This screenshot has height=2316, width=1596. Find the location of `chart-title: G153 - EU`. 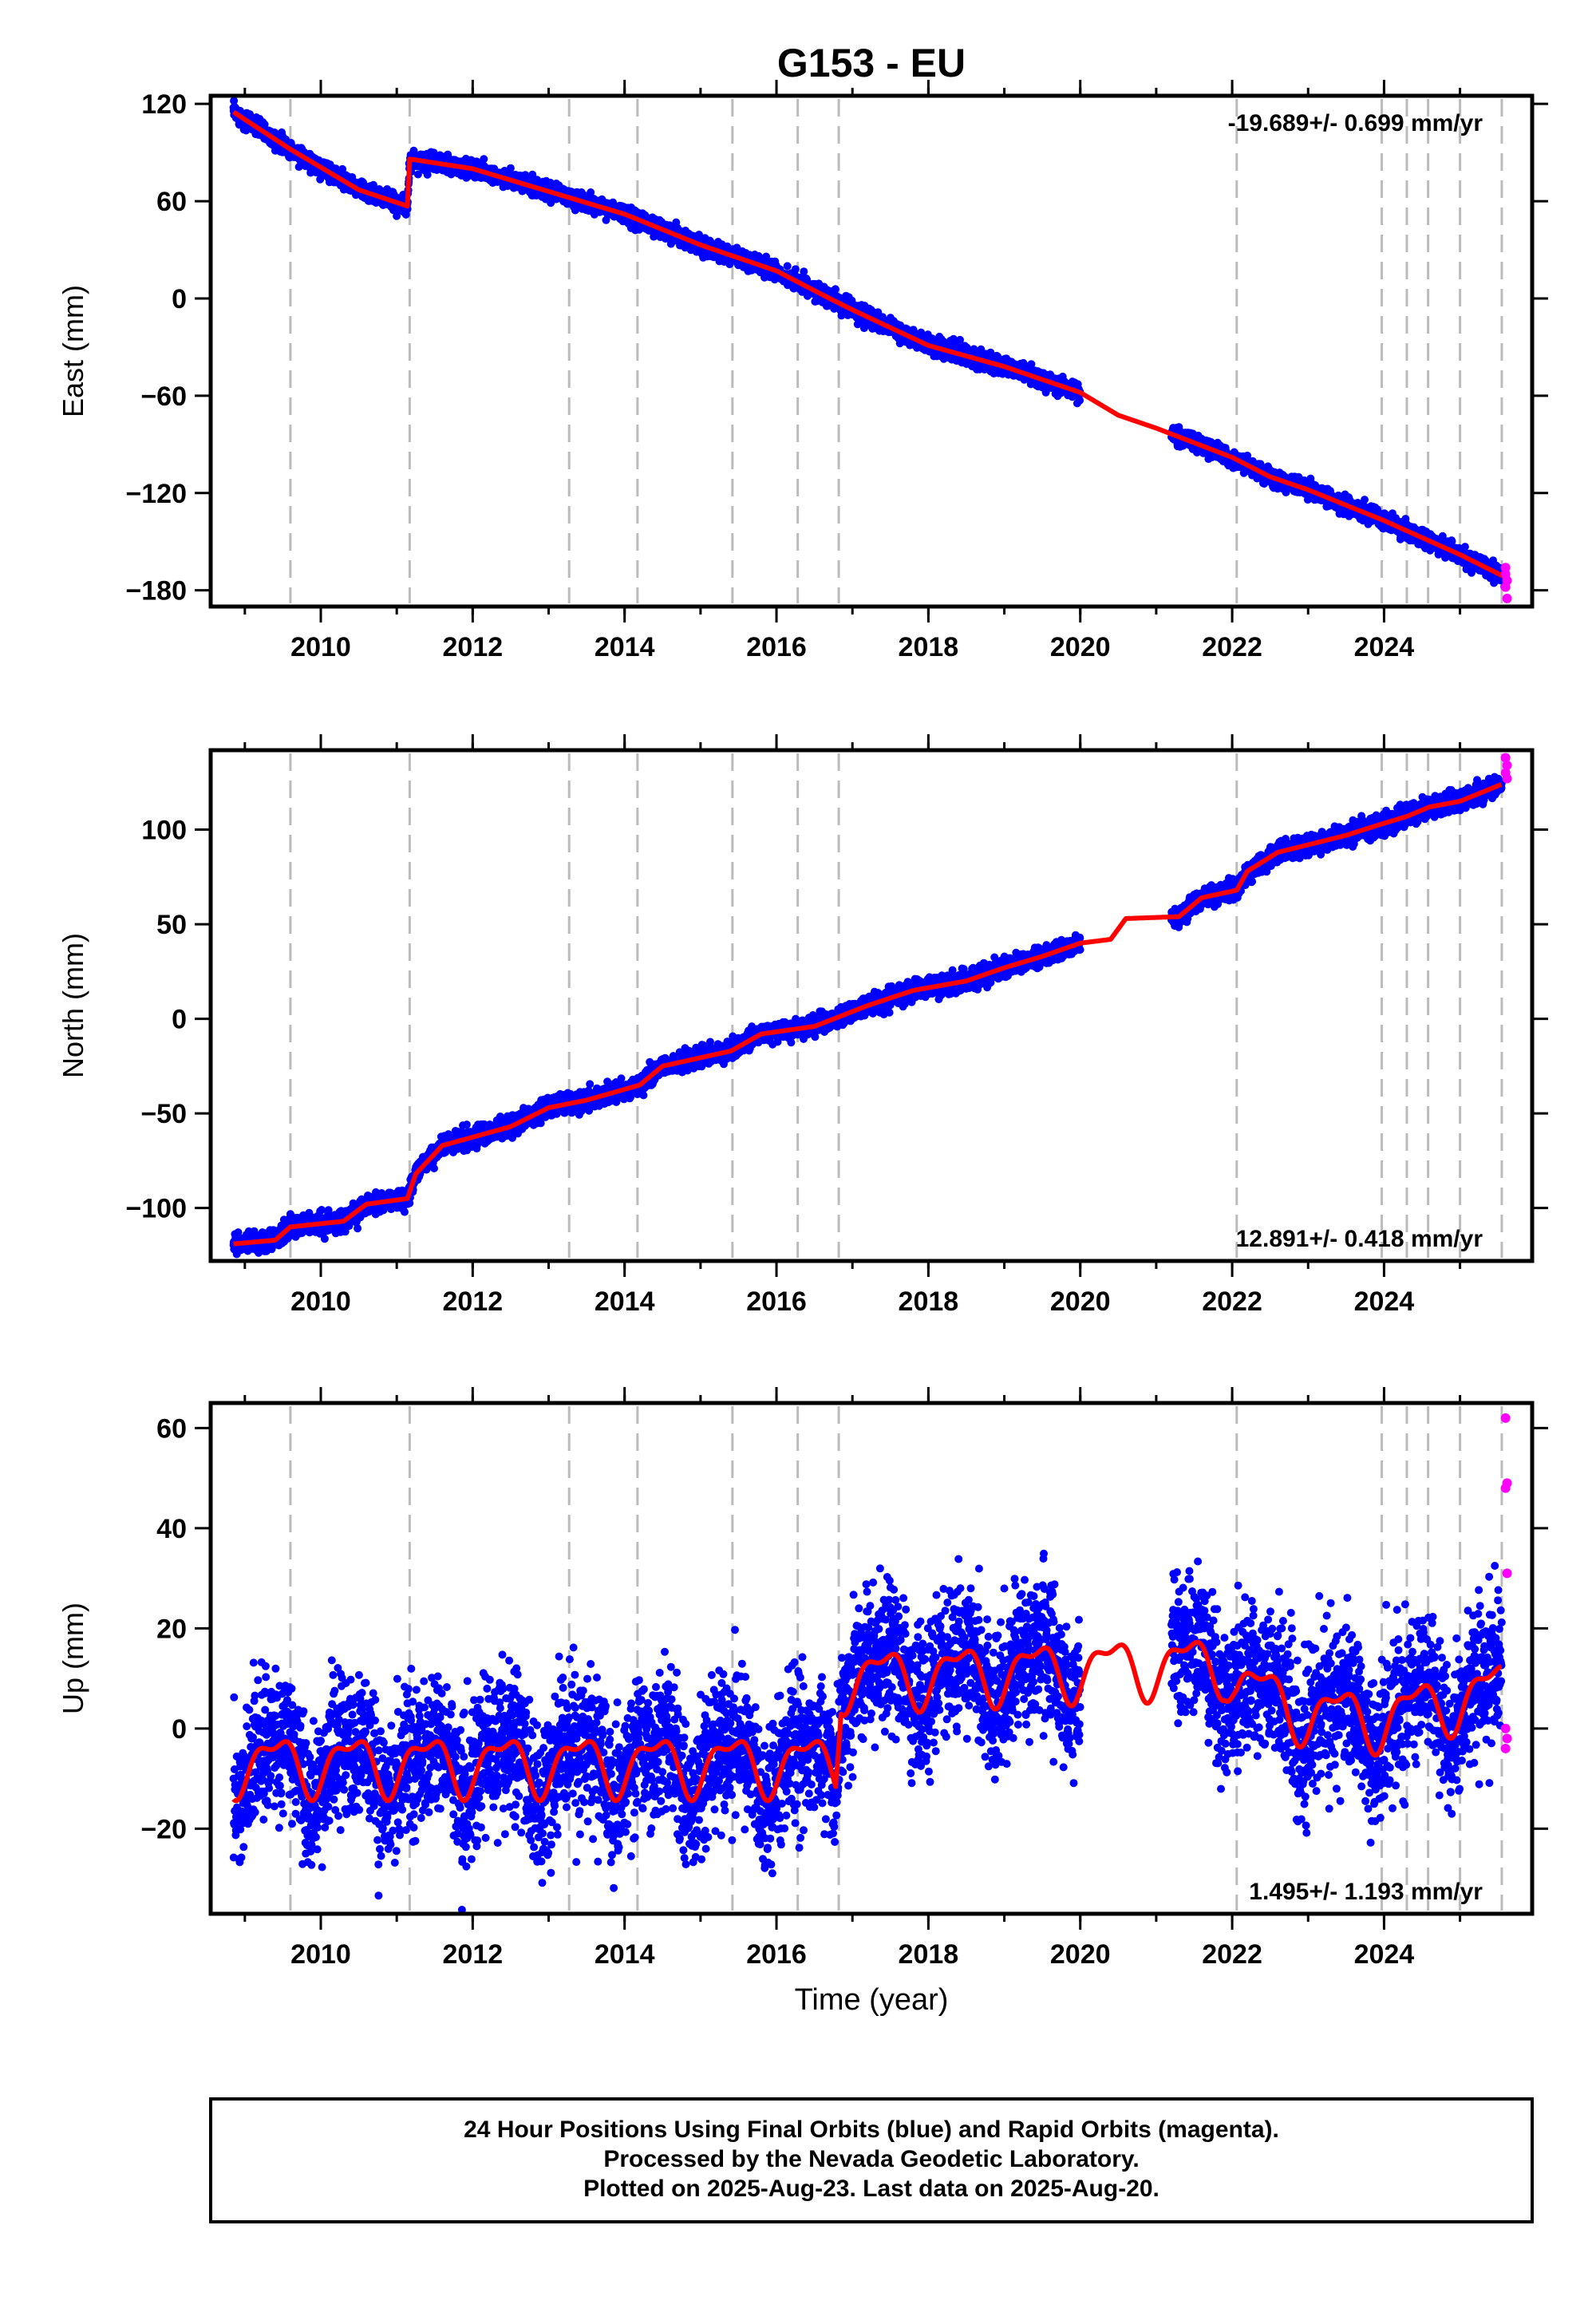

chart-title: G153 - EU is located at coordinates (871, 63).